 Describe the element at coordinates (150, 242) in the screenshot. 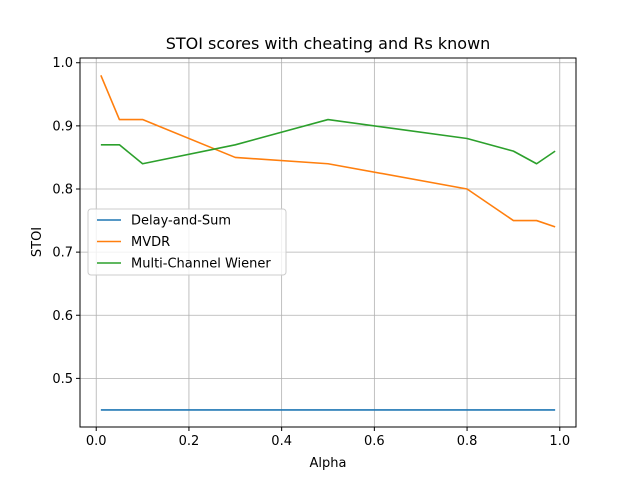

I see `legend-label: MVDR` at that location.